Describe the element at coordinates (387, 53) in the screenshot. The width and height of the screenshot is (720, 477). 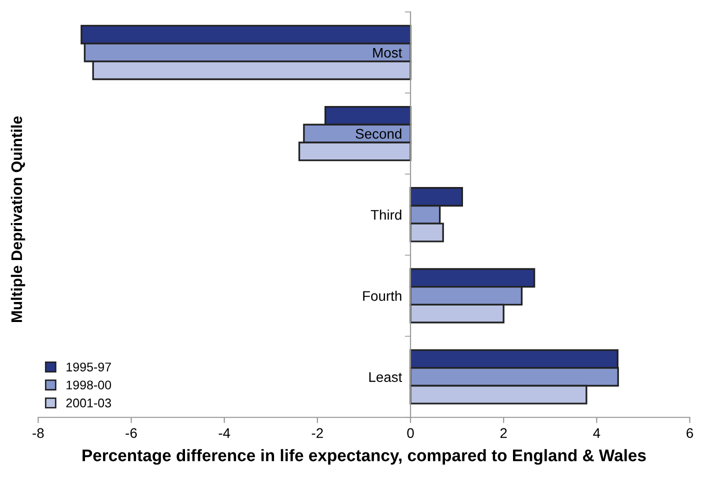
I see `y-tick-label: Most` at that location.